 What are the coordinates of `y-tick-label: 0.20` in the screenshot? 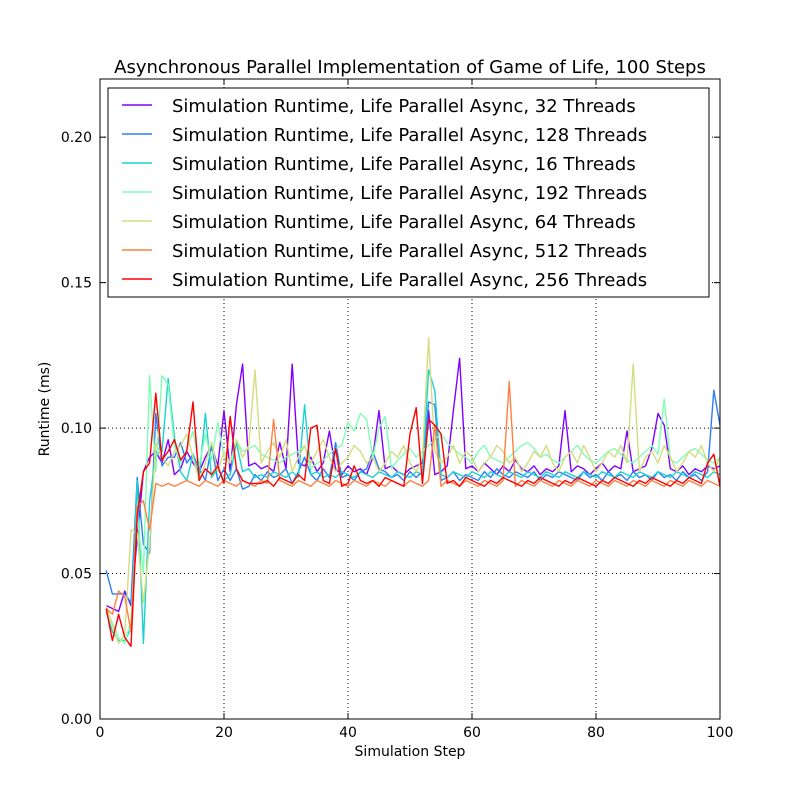 It's located at (76, 138).